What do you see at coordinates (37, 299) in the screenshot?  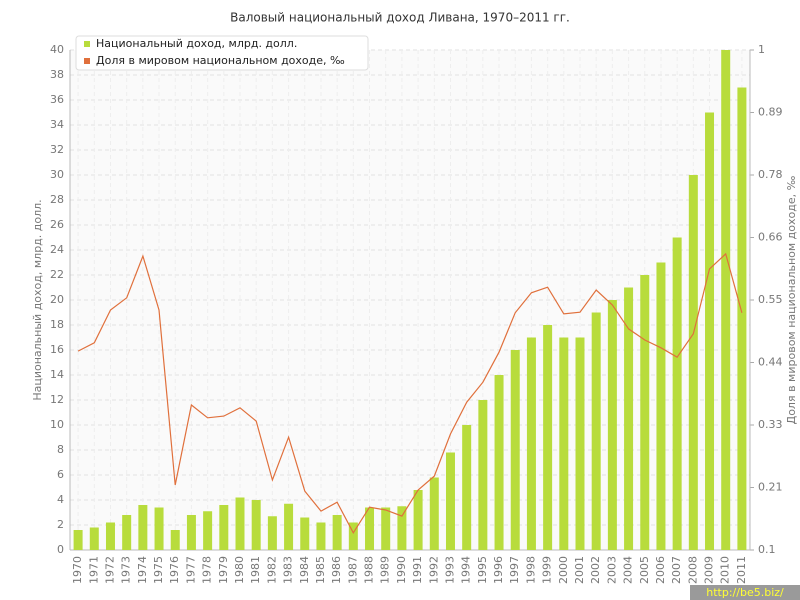 I see `y-axis-title: Национальный доход, млрд. долл.` at bounding box center [37, 299].